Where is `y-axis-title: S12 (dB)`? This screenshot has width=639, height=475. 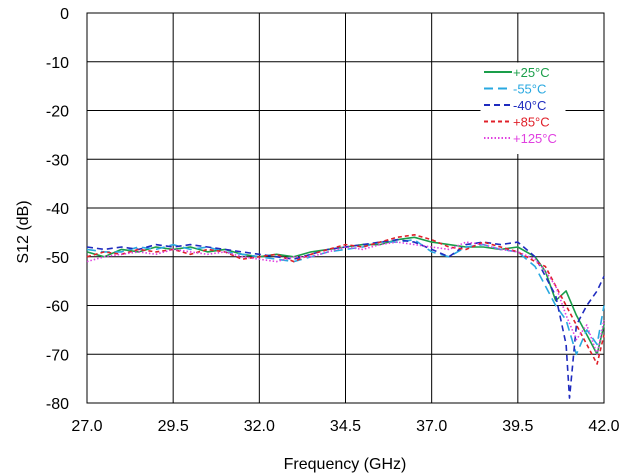
y-axis-title: S12 (dB) is located at coordinates (23, 231).